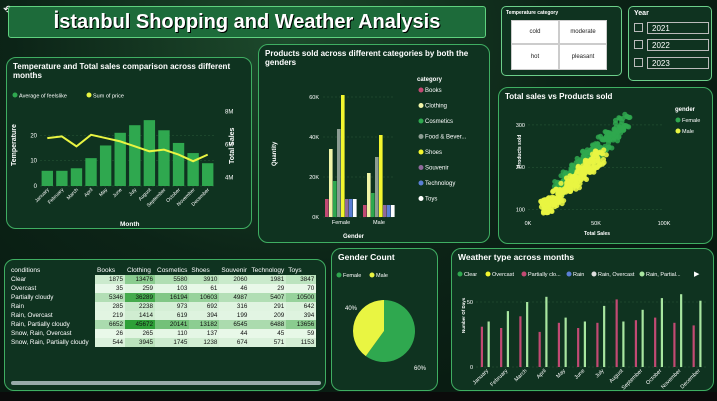  Describe the element at coordinates (56, 196) in the screenshot. I see `x-tick-label: February` at that location.